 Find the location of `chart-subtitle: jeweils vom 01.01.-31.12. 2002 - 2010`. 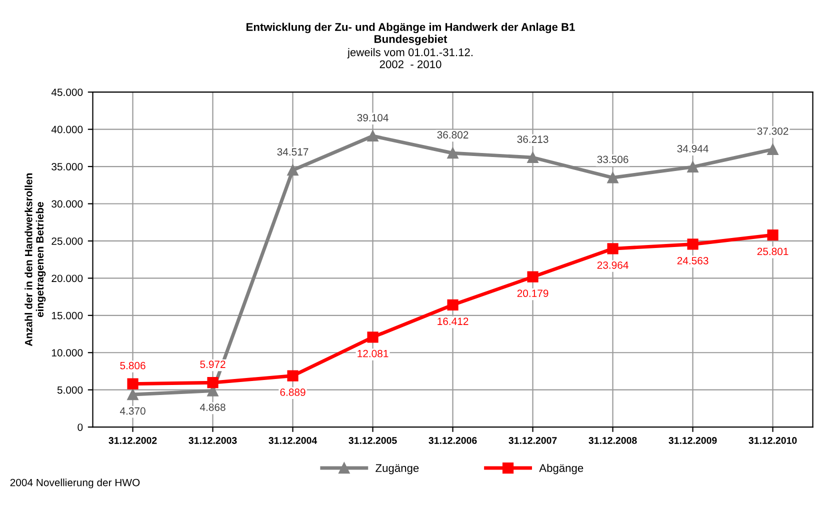

chart-subtitle: jeweils vom 01.01.-31.12. 2002 - 2010 is located at coordinates (409, 58).